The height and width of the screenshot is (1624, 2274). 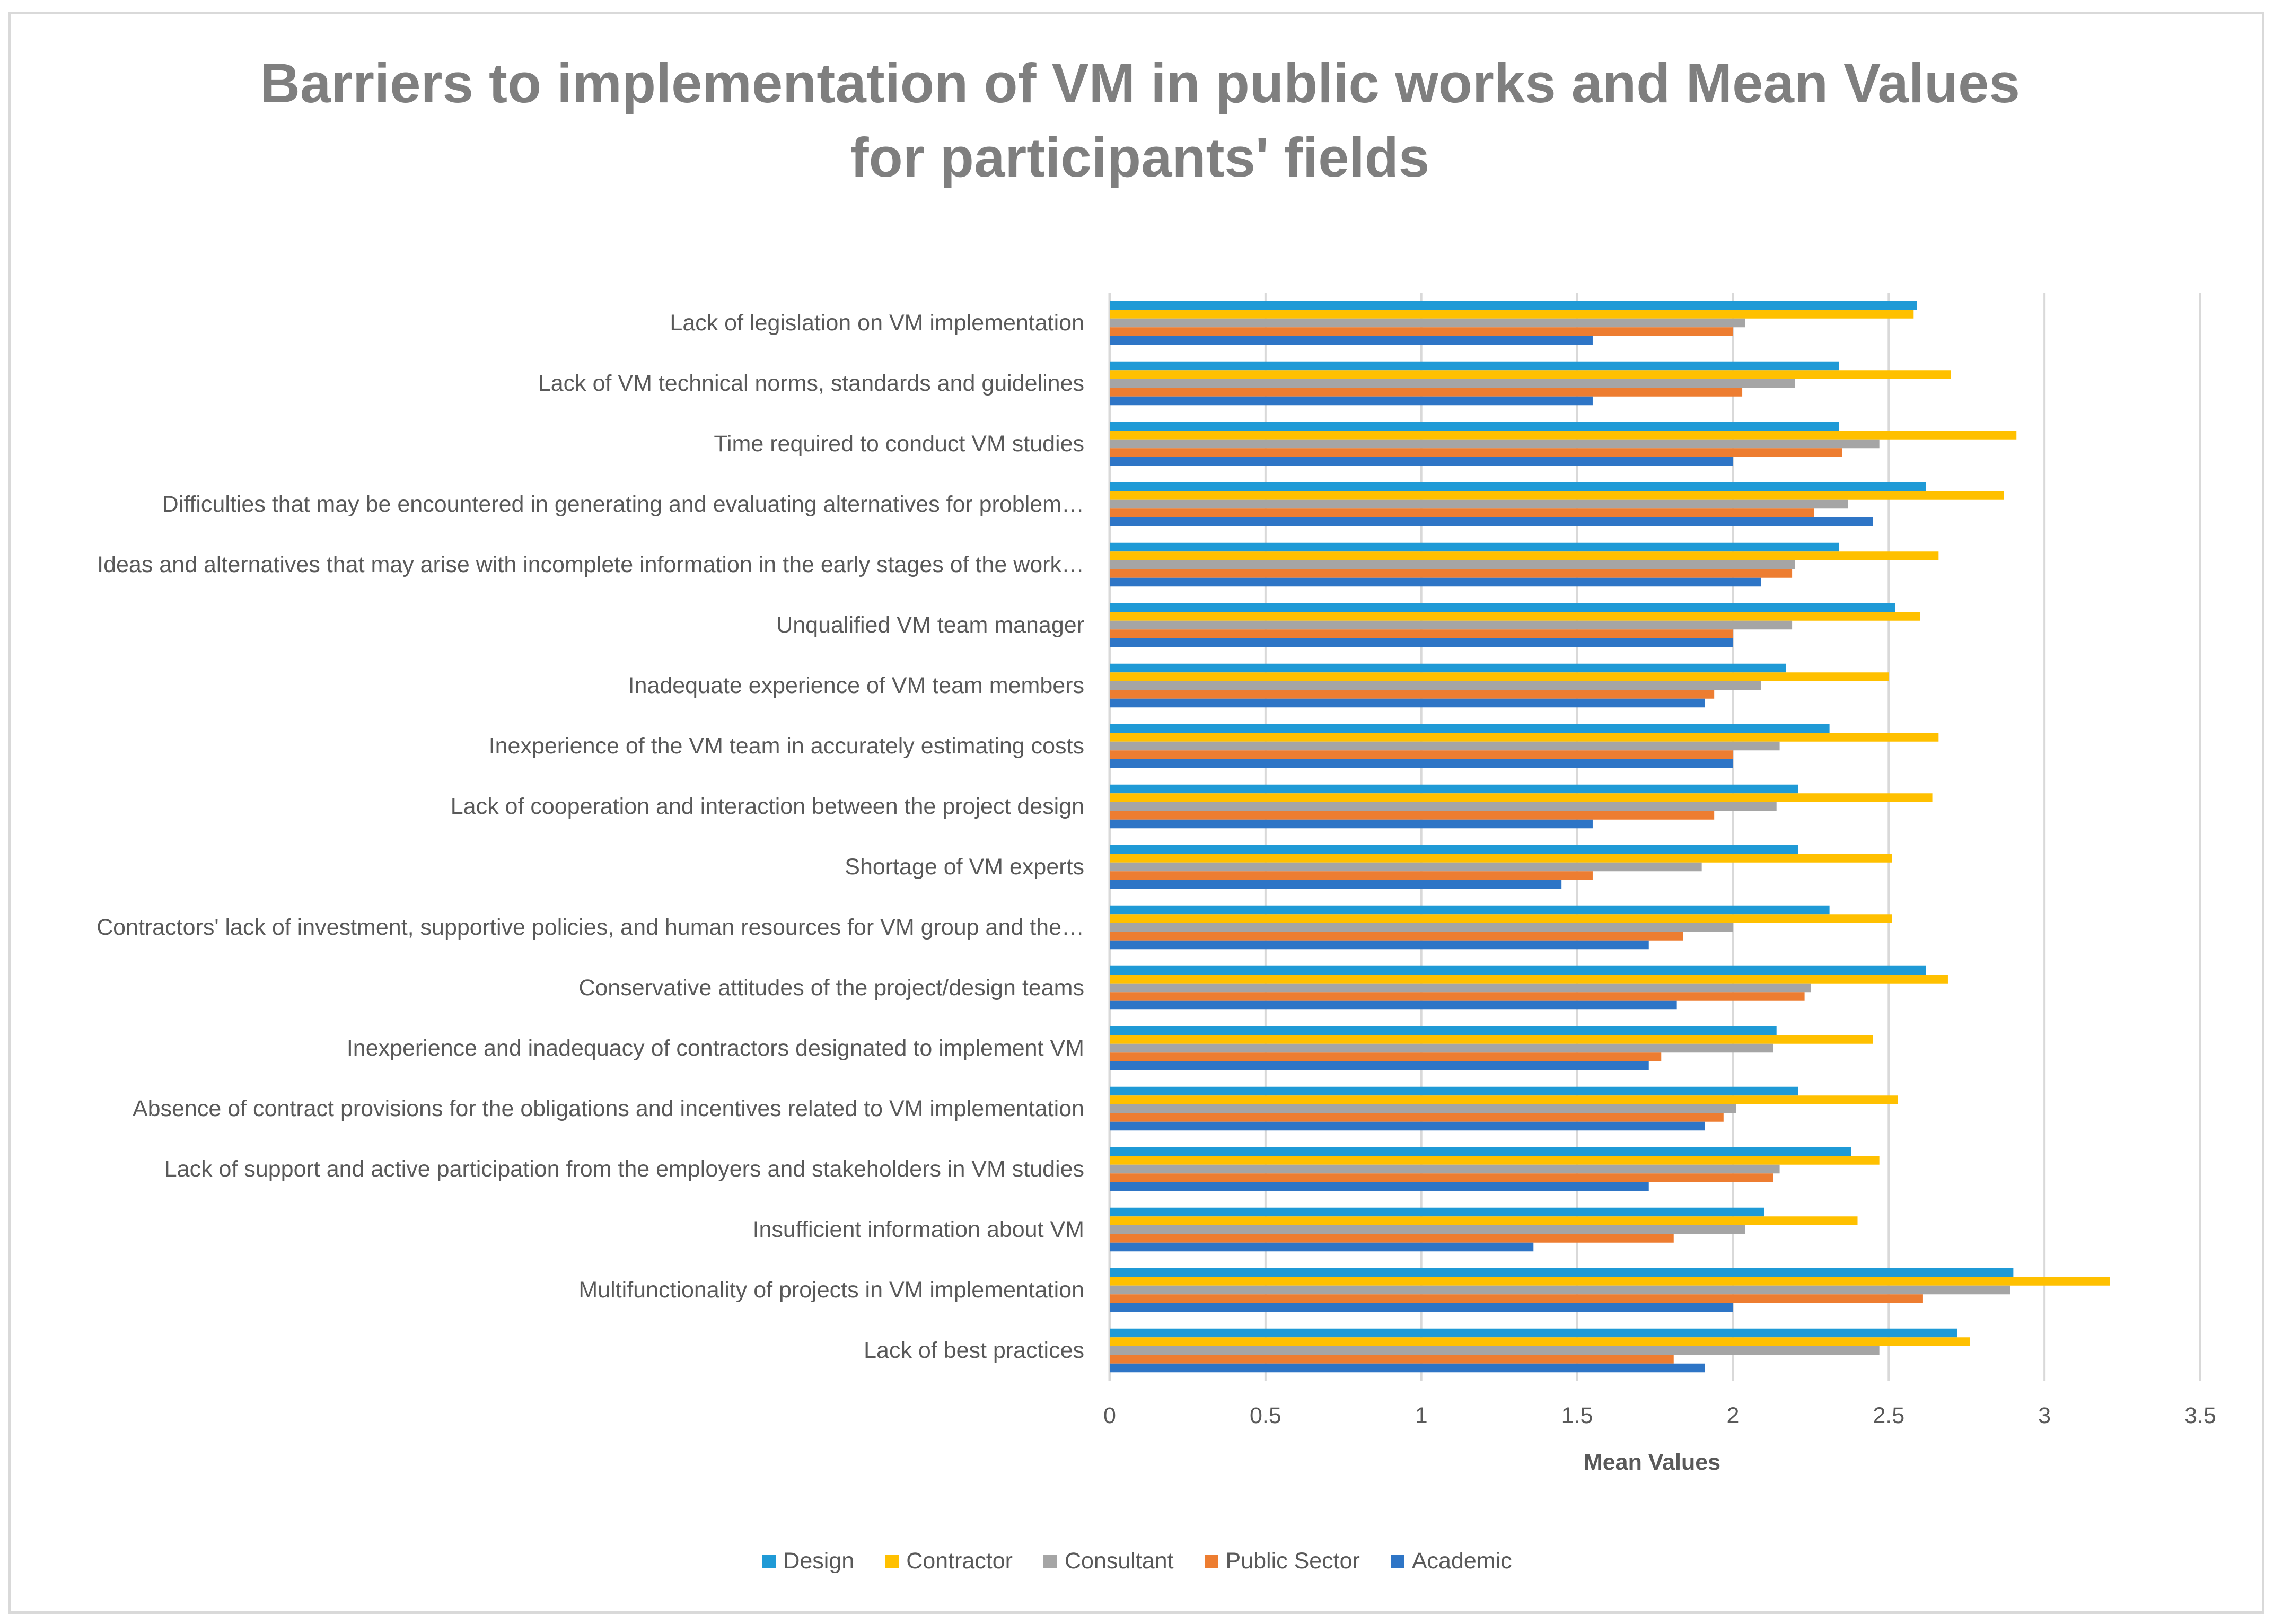 I want to click on x-tick-label: 0, so click(x=1109, y=1415).